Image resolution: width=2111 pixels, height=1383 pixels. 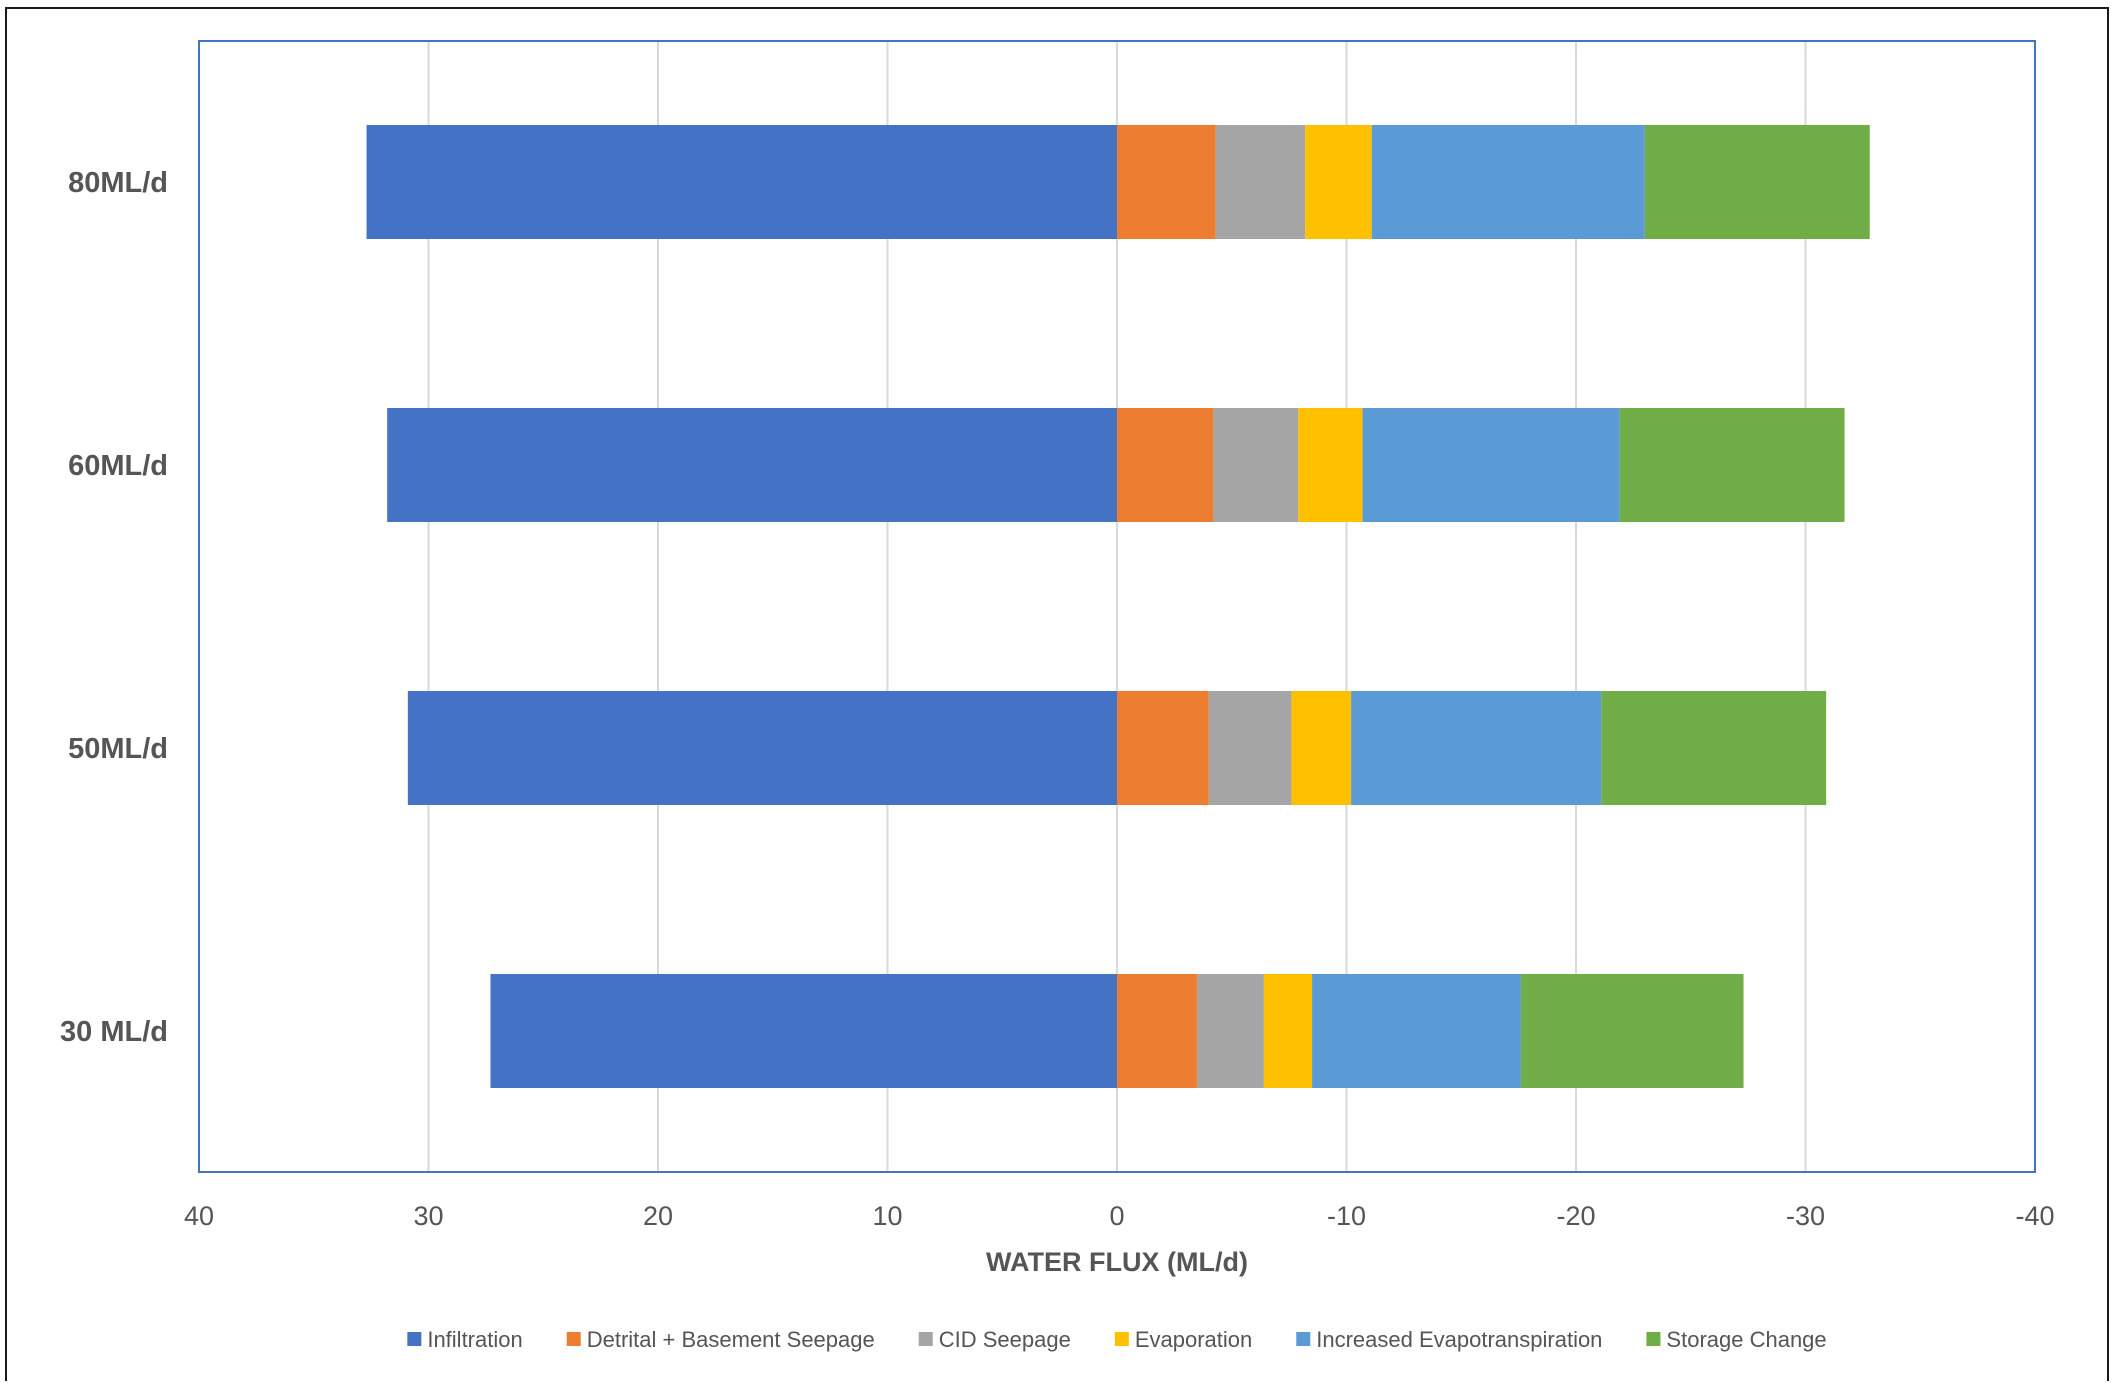 What do you see at coordinates (1805, 1216) in the screenshot?
I see `x-tick-label-7: -30` at bounding box center [1805, 1216].